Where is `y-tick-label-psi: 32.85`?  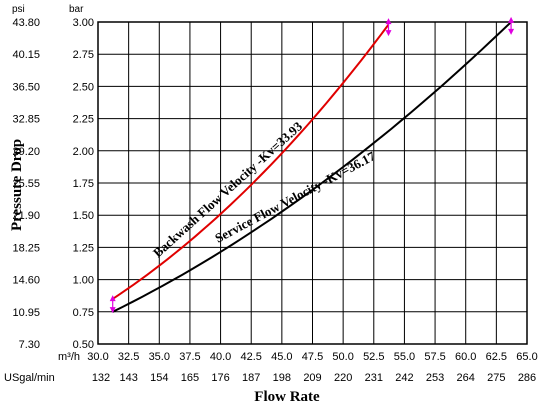
y-tick-label-psi: 32.85 is located at coordinates (26, 120).